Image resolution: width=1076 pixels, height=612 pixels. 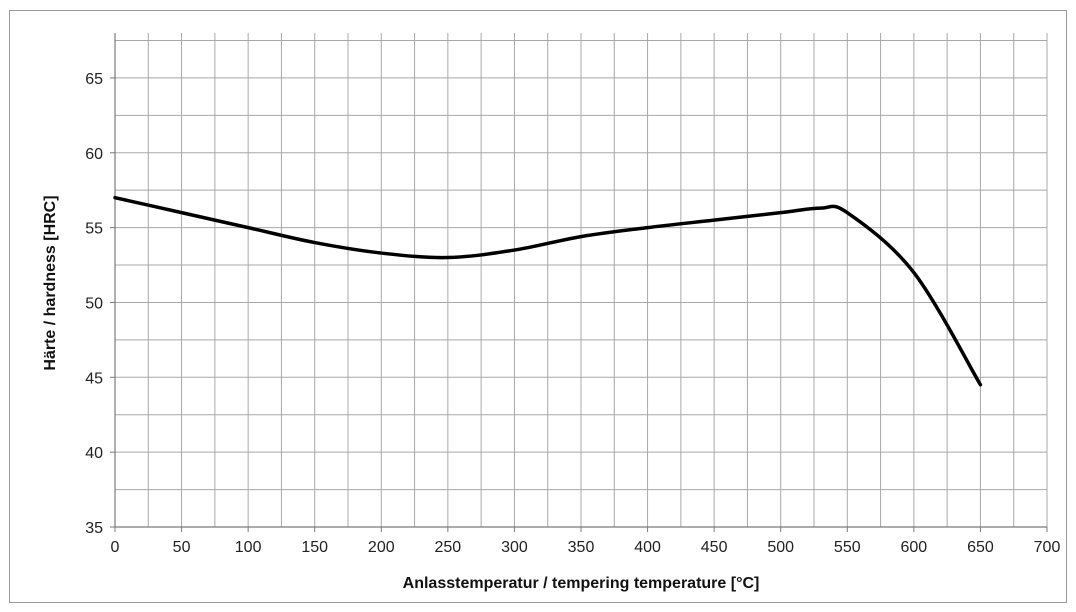 What do you see at coordinates (182, 547) in the screenshot?
I see `x-tick-label: 50` at bounding box center [182, 547].